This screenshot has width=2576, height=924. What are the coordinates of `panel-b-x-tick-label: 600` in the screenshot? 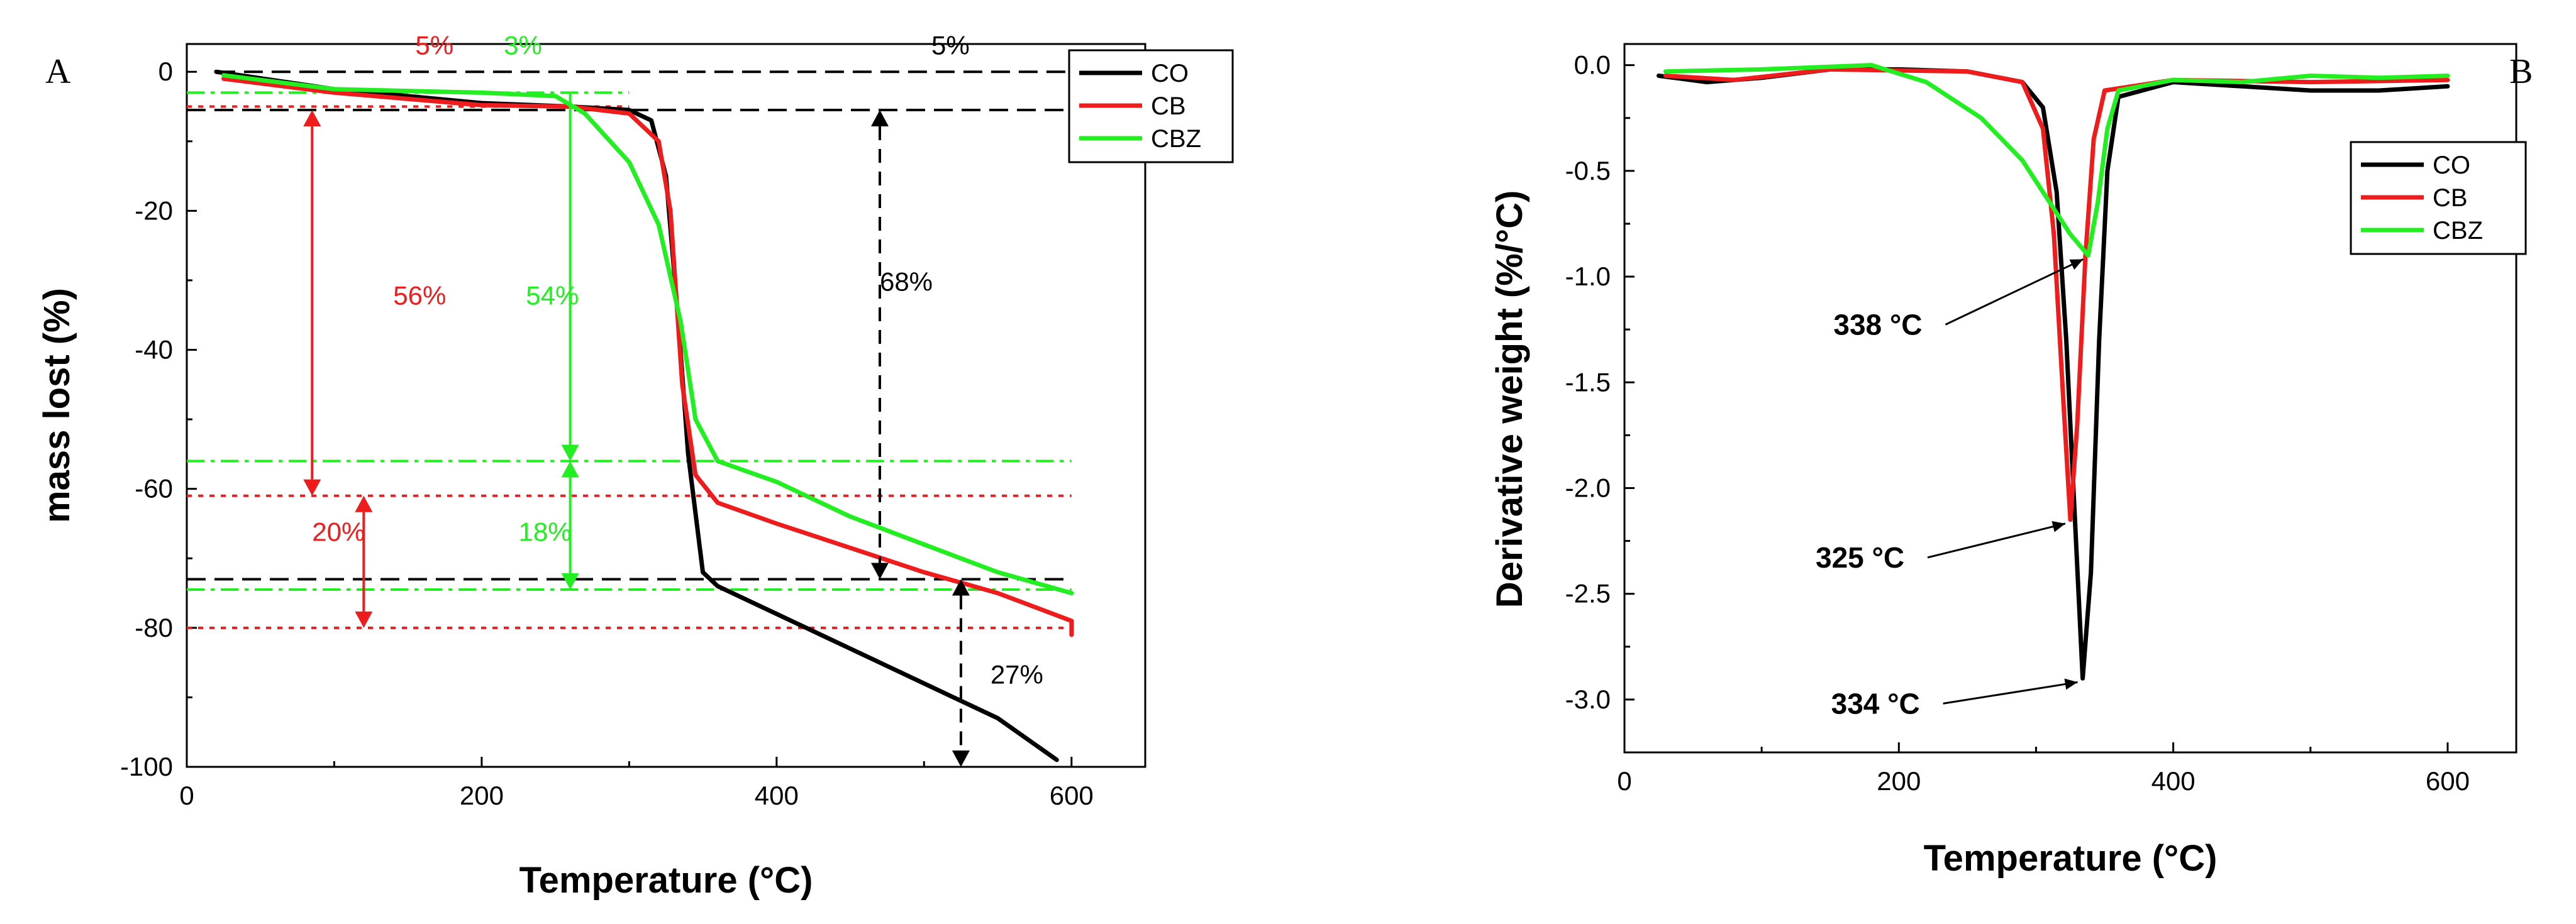 It's located at (2448, 781).